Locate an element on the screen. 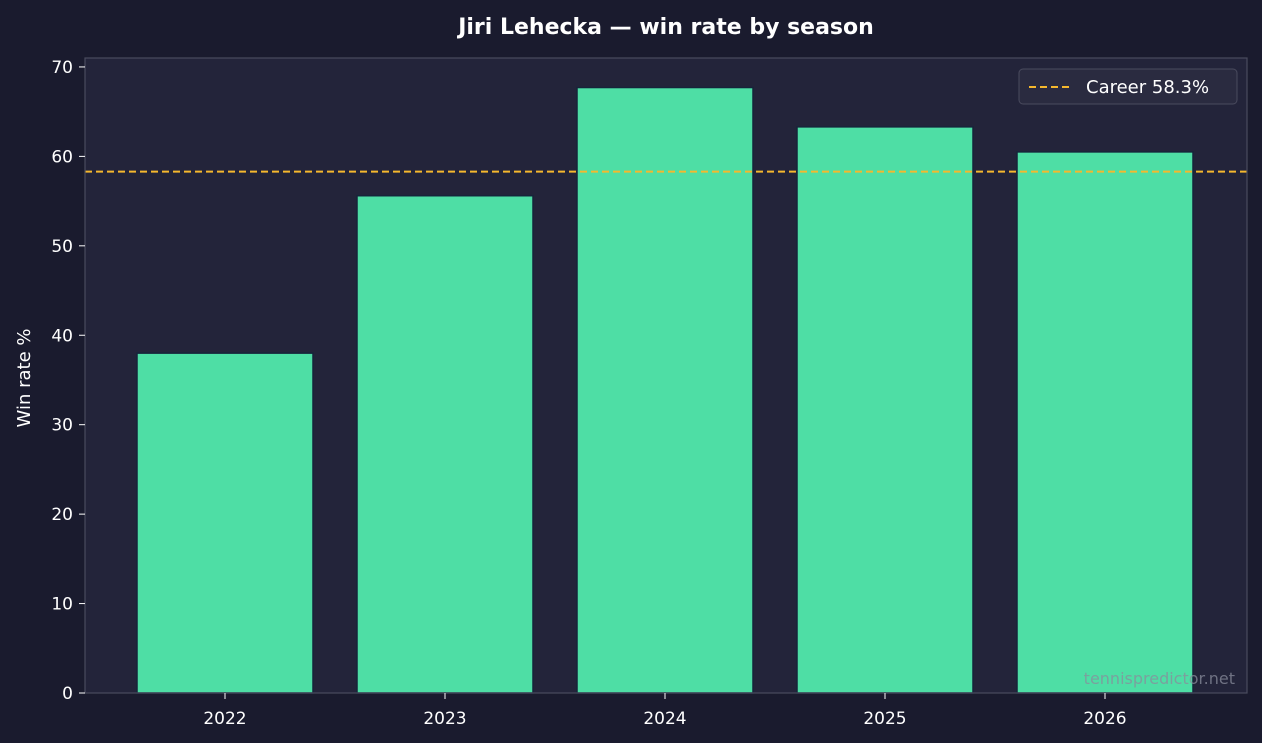 Image resolution: width=1262 pixels, height=743 pixels. bar-2026 is located at coordinates (1105, 422).